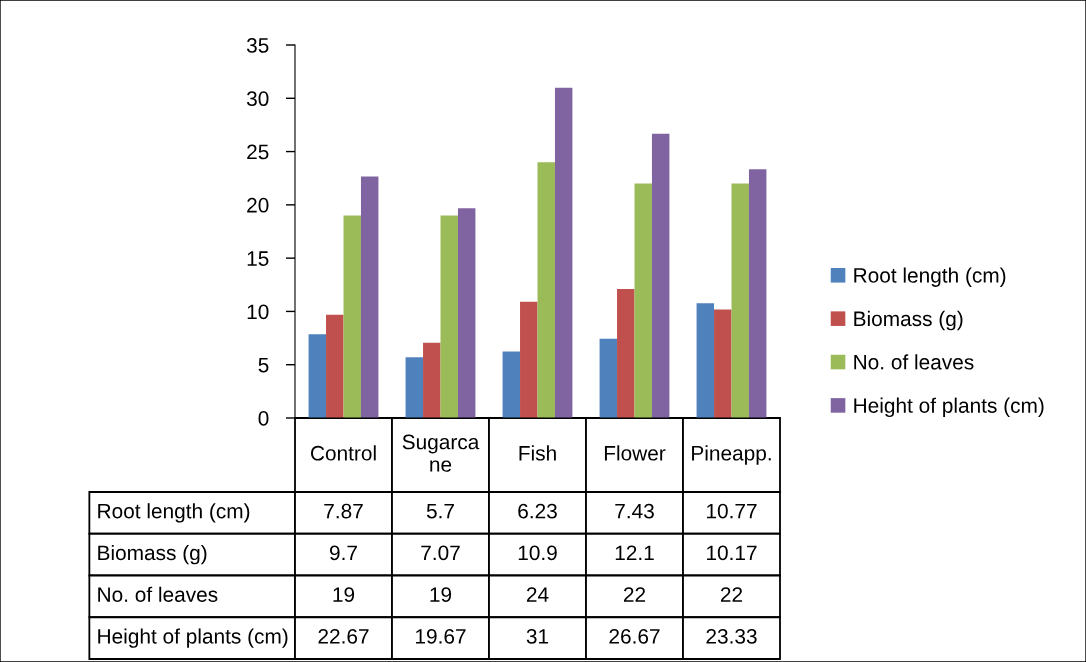 This screenshot has width=1086, height=662. Describe the element at coordinates (537, 453) in the screenshot. I see `x-tick-label: Fish` at that location.